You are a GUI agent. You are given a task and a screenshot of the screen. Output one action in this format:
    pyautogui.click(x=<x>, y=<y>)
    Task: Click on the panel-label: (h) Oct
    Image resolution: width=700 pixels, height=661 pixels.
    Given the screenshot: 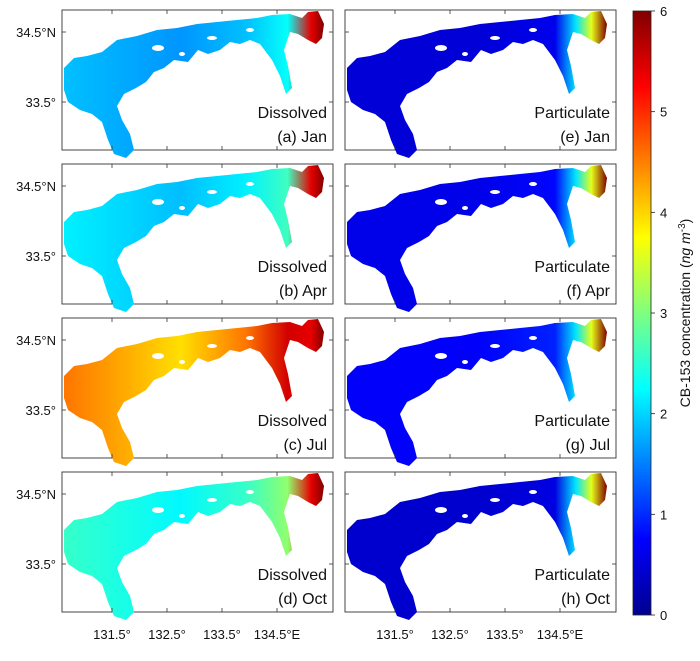 What is the action you would take?
    pyautogui.click(x=585, y=599)
    